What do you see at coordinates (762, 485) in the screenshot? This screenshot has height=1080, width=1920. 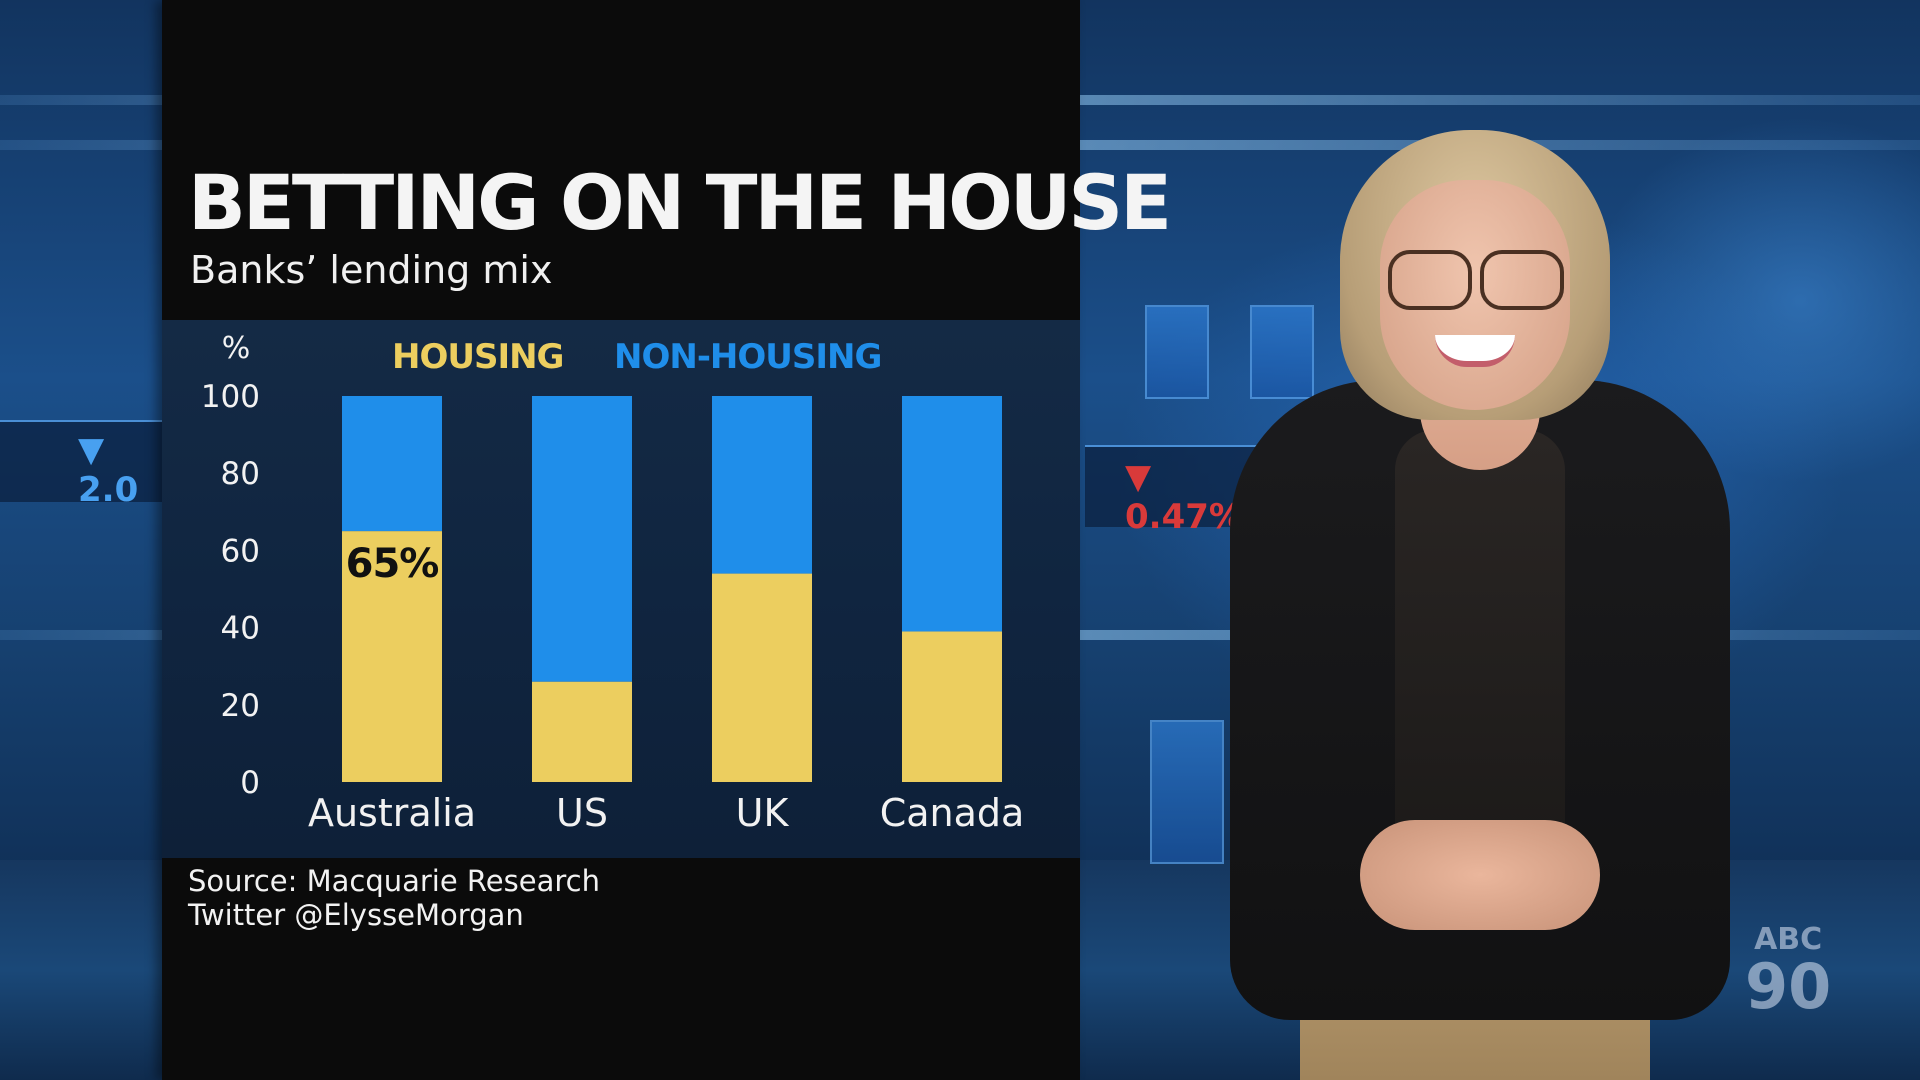 I see `bar-uk-non-housing` at bounding box center [762, 485].